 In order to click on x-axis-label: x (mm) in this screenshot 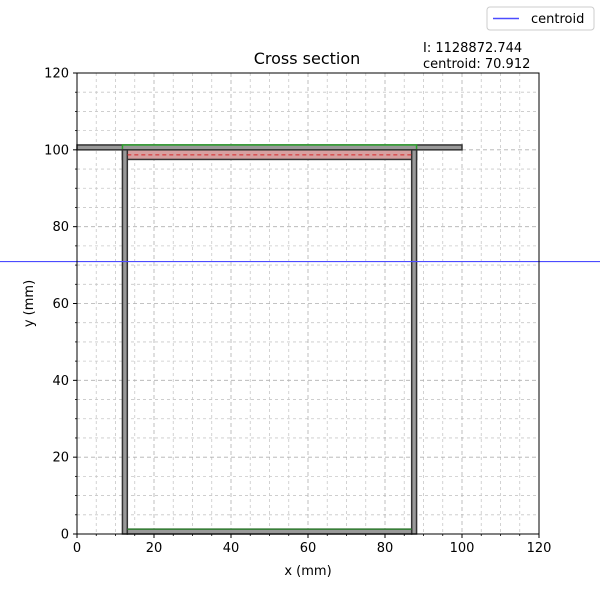, I will do `click(307, 571)`.